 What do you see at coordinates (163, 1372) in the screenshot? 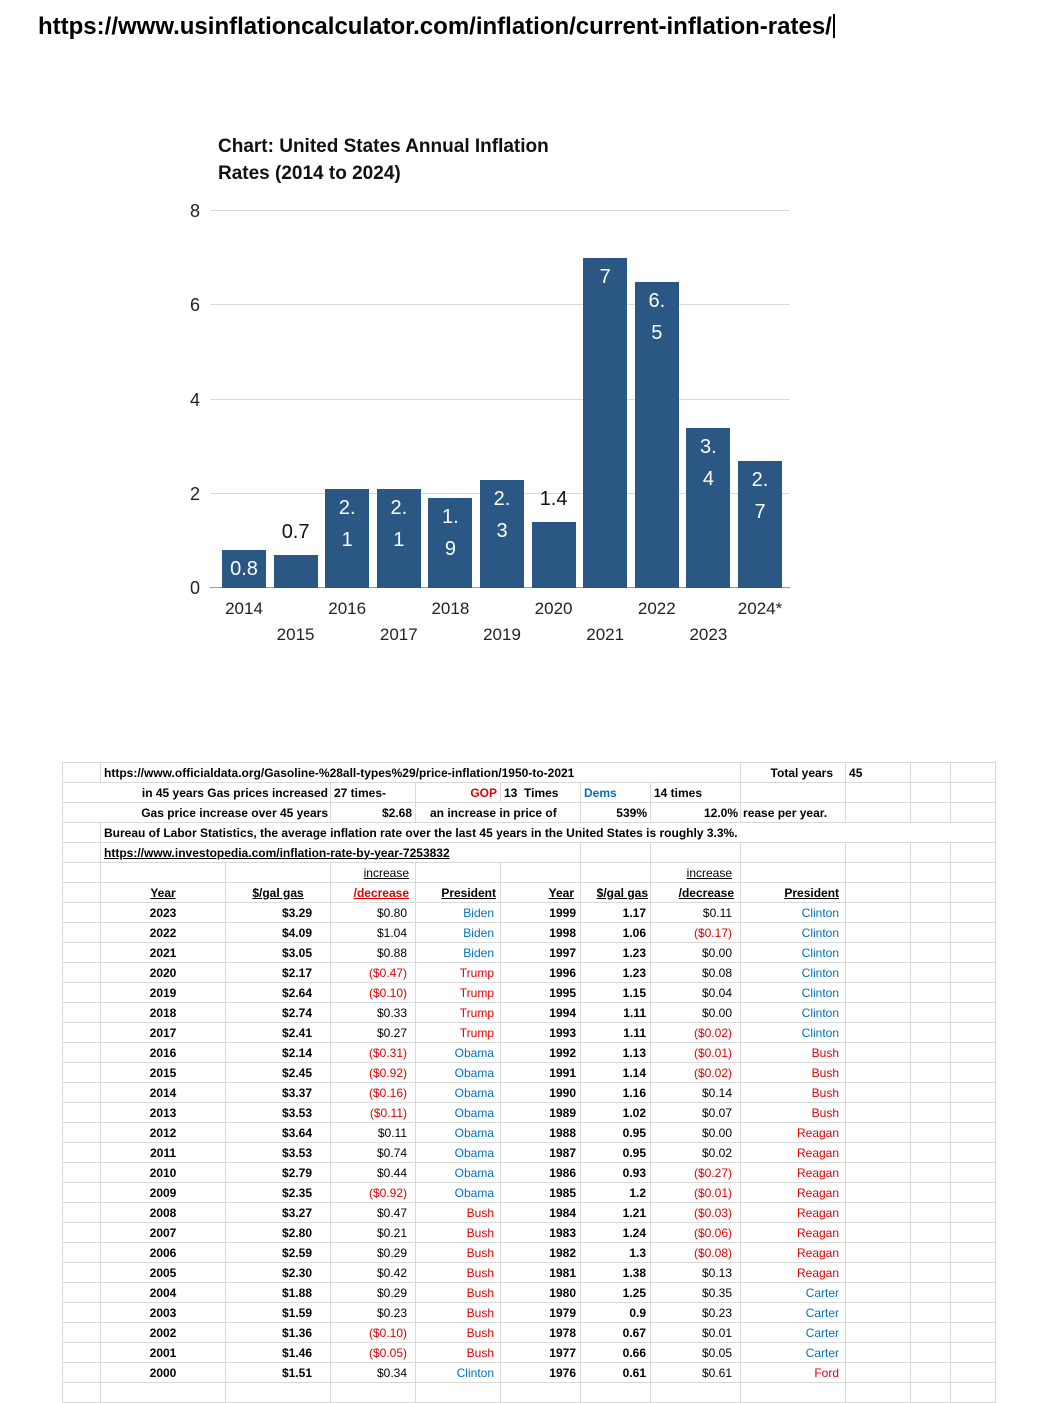
I see `year-cell: 2000` at bounding box center [163, 1372].